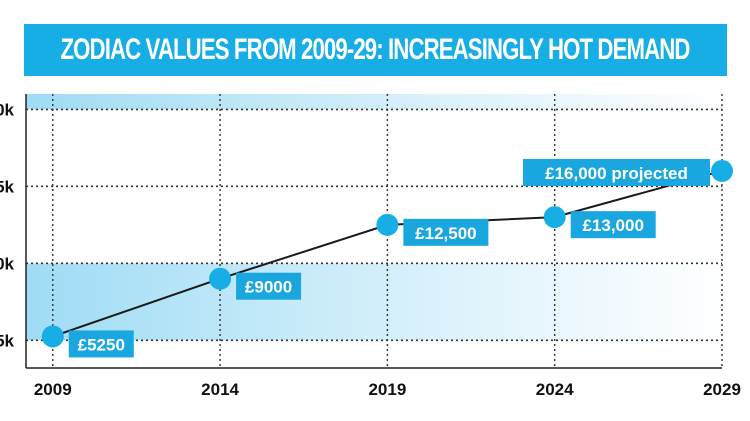 The height and width of the screenshot is (421, 750). I want to click on x-axis-ticks: 2009 2014 2019 2024 2029, so click(387, 389).